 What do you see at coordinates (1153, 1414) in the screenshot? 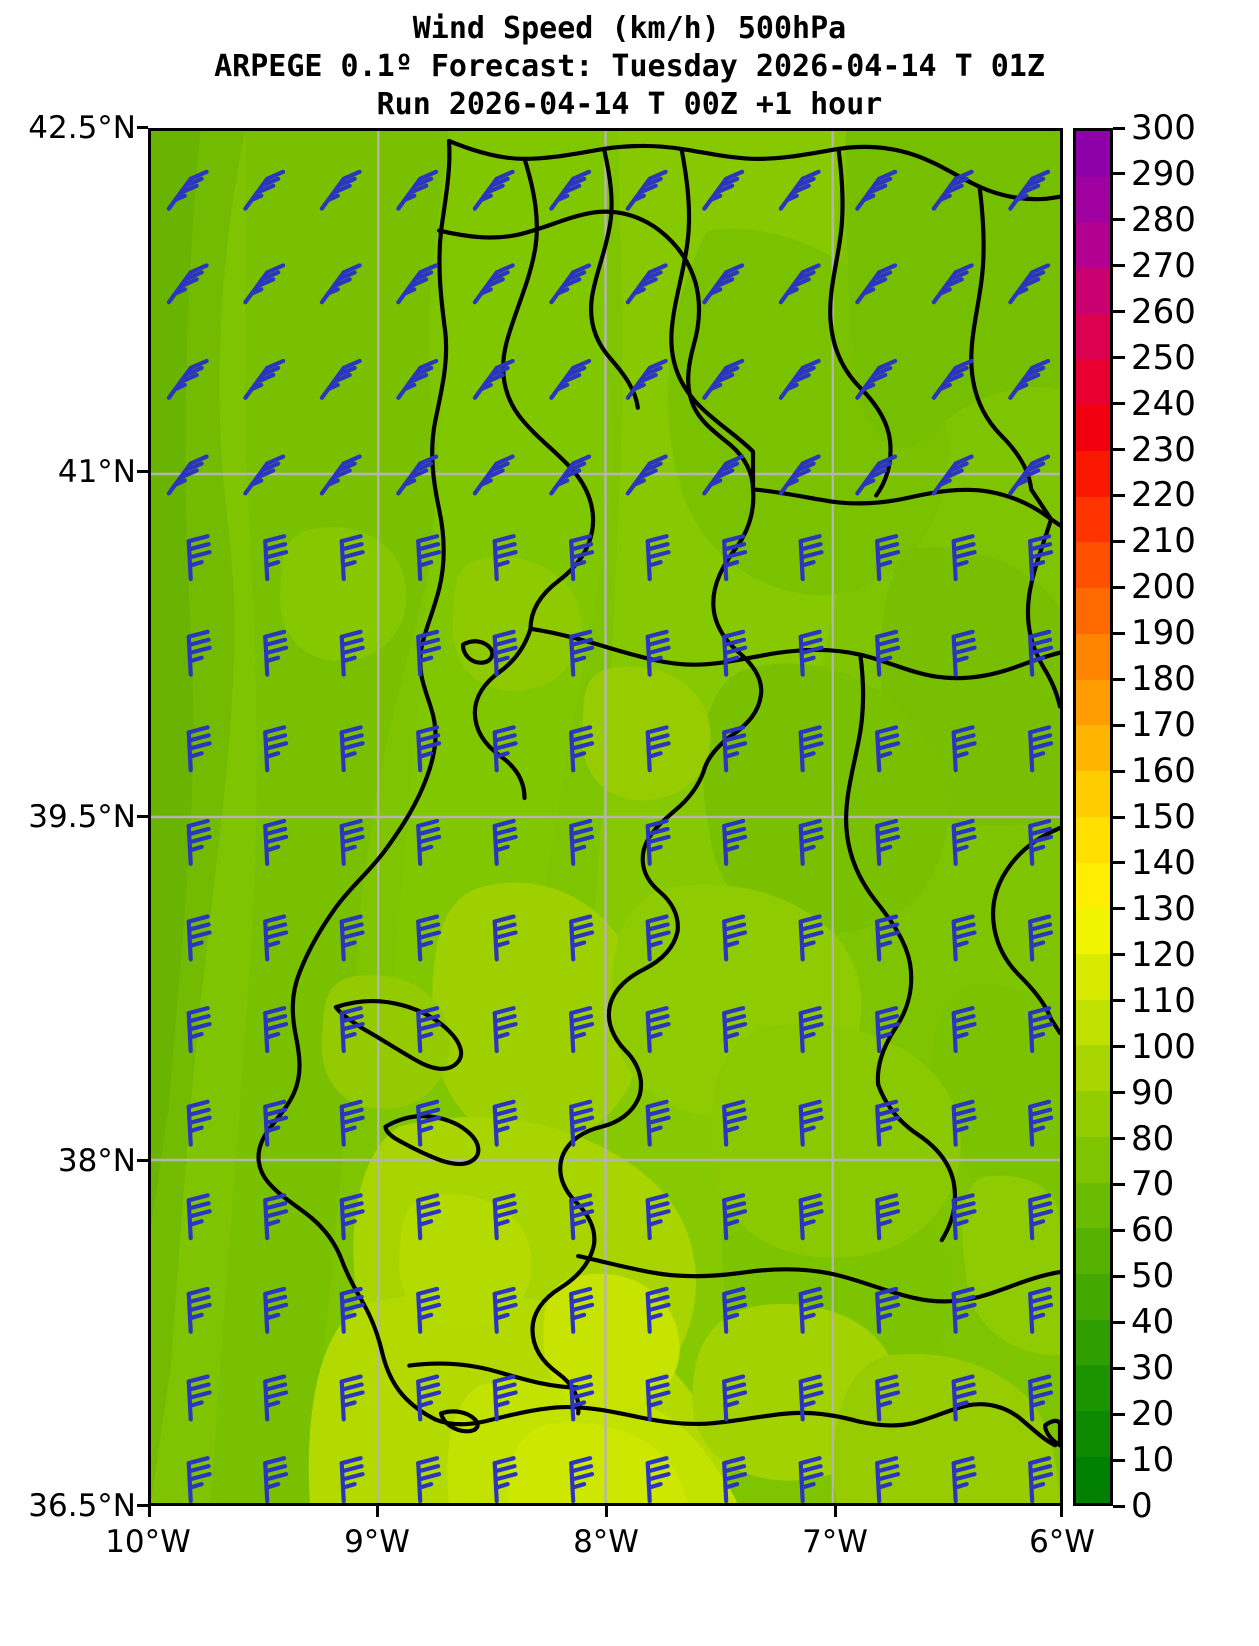
I see `colorbar-tick-label: 20` at bounding box center [1153, 1414].